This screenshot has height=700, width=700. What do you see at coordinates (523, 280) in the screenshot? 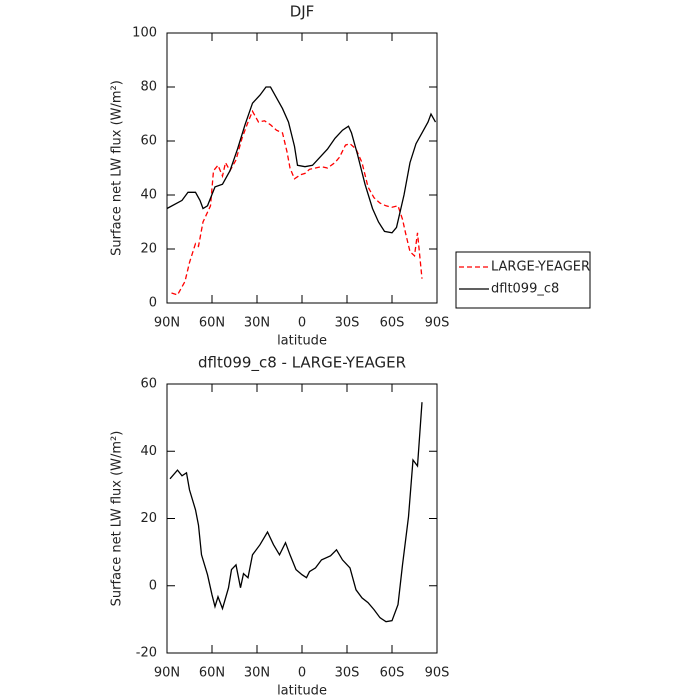
I see `legend-box` at bounding box center [523, 280].